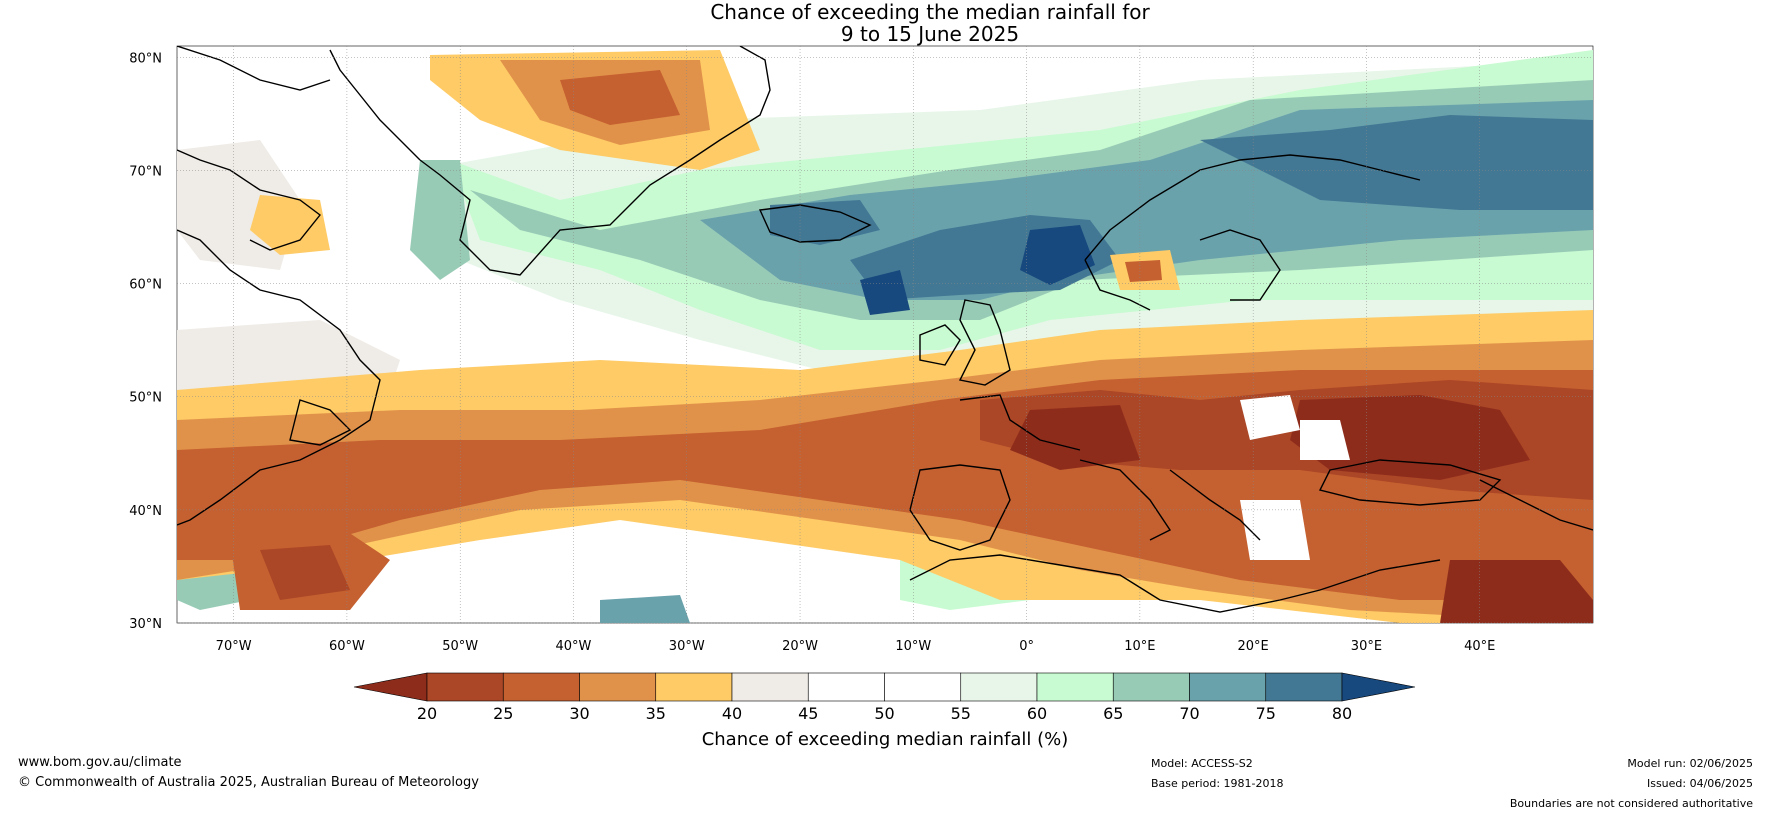  Describe the element at coordinates (145, 285) in the screenshot. I see `latitude-label: 60°N` at that location.